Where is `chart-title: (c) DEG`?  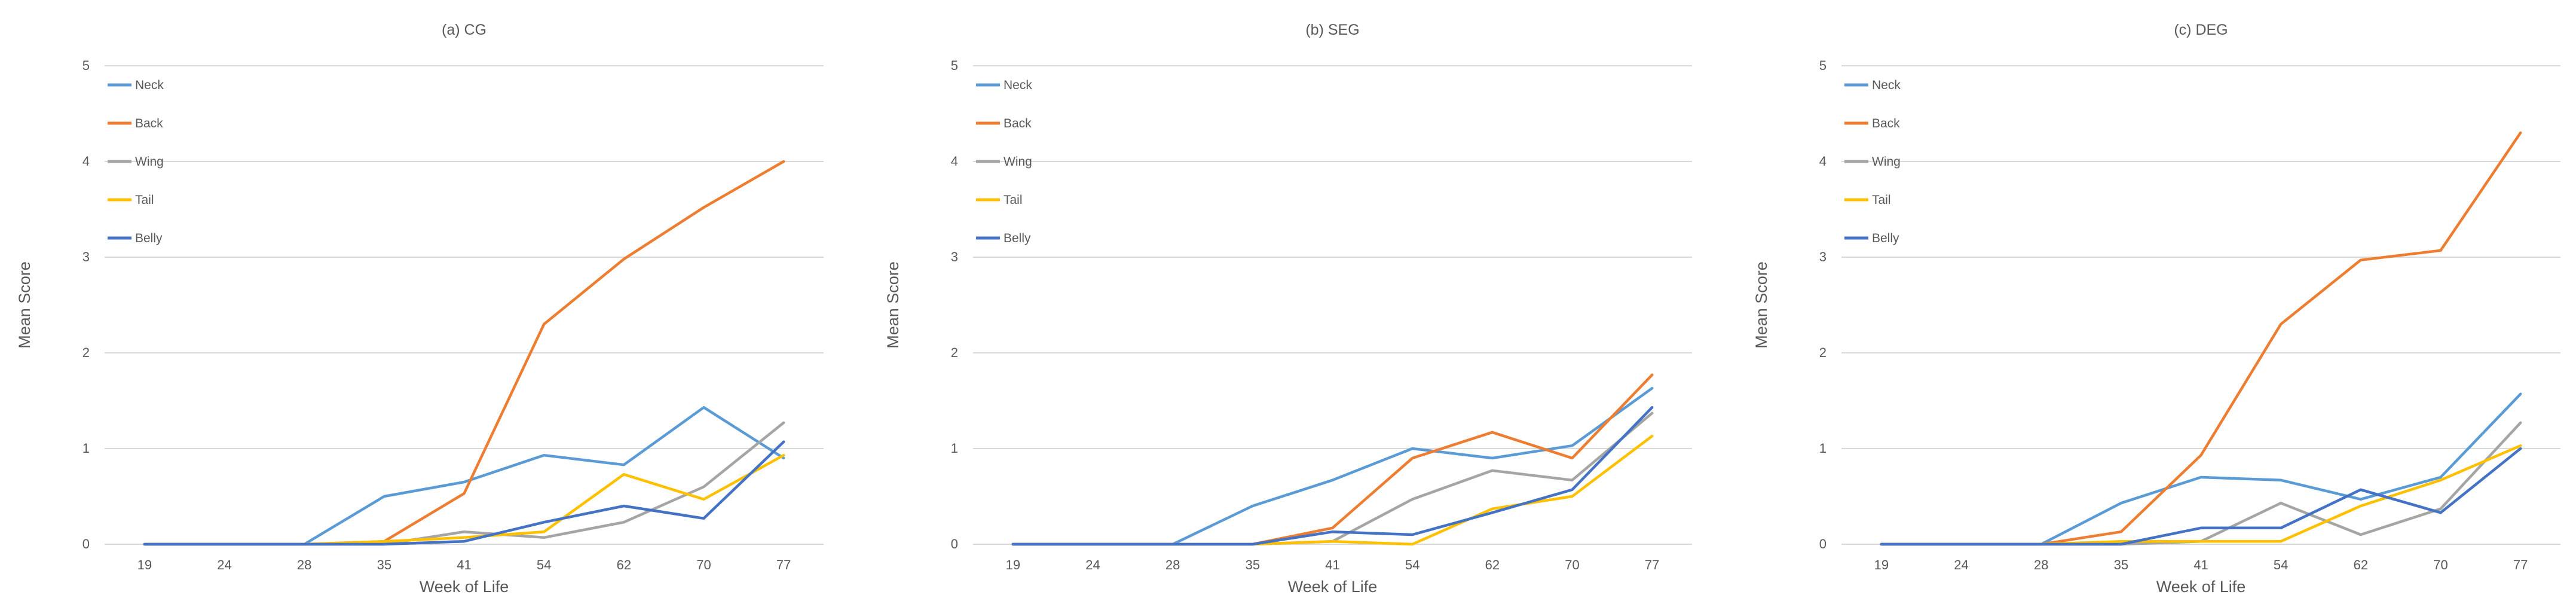 chart-title: (c) DEG is located at coordinates (2201, 30).